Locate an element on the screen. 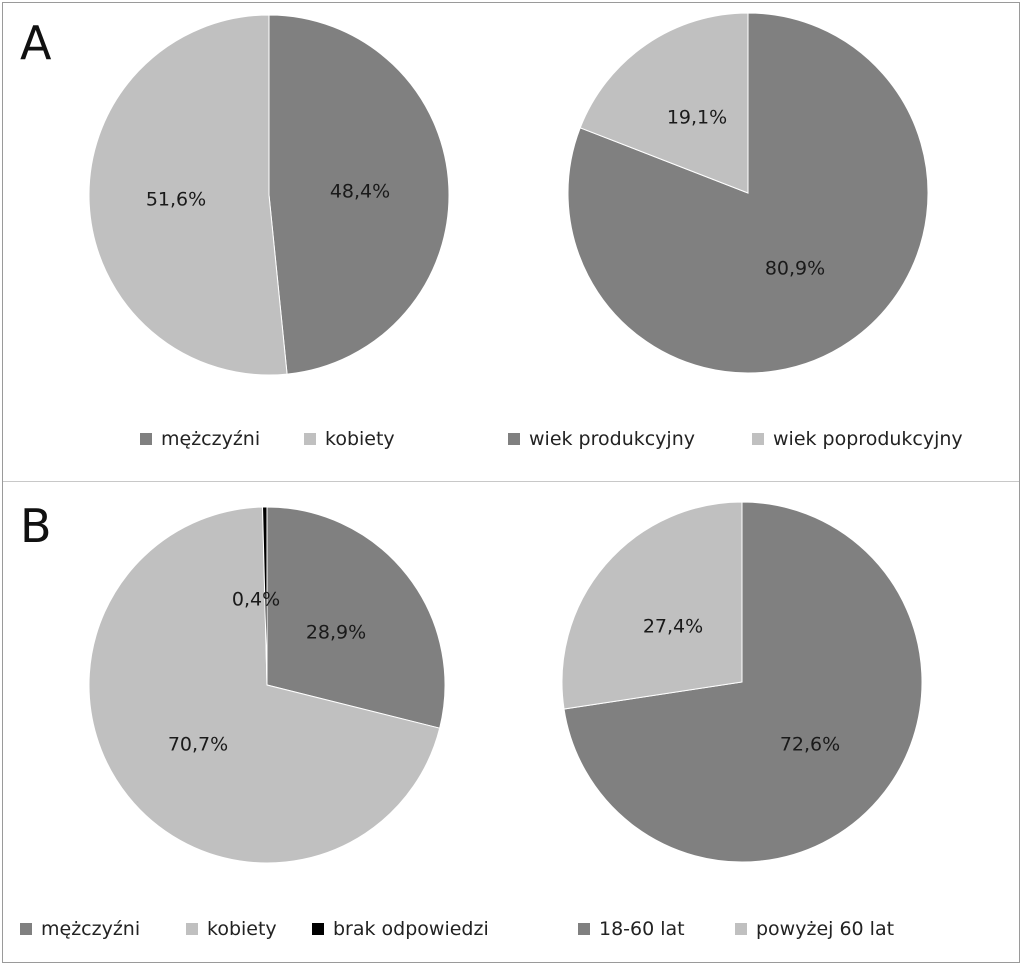 The image size is (1024, 967). data-label: 70,7% is located at coordinates (198, 745).